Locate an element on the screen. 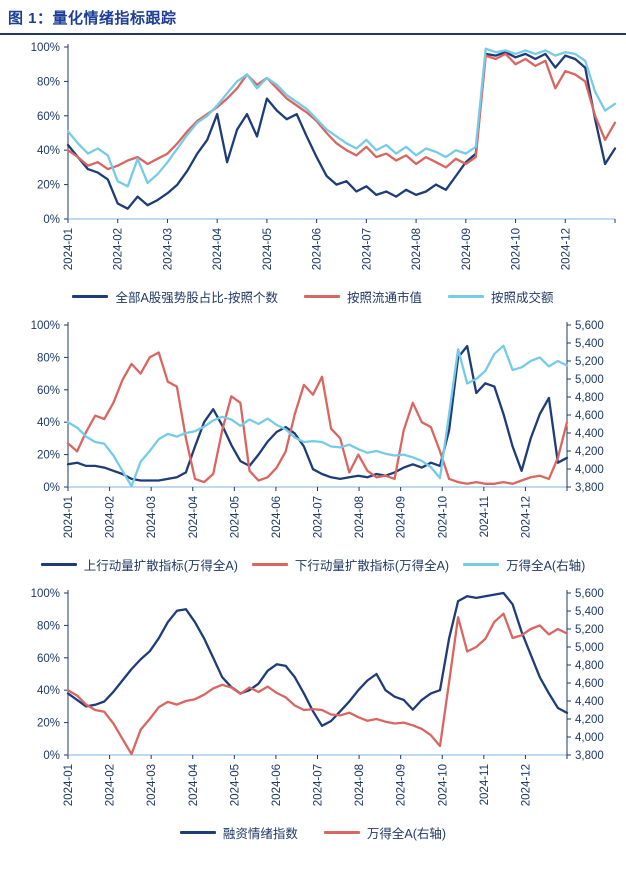  legend-item: 全部A股强势股占比-按照个数 is located at coordinates (175, 296).